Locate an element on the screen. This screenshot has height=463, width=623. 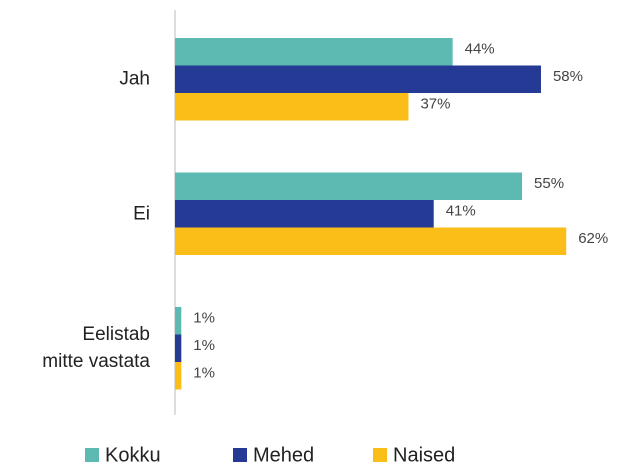
legend-label: Naised is located at coordinates (424, 453).